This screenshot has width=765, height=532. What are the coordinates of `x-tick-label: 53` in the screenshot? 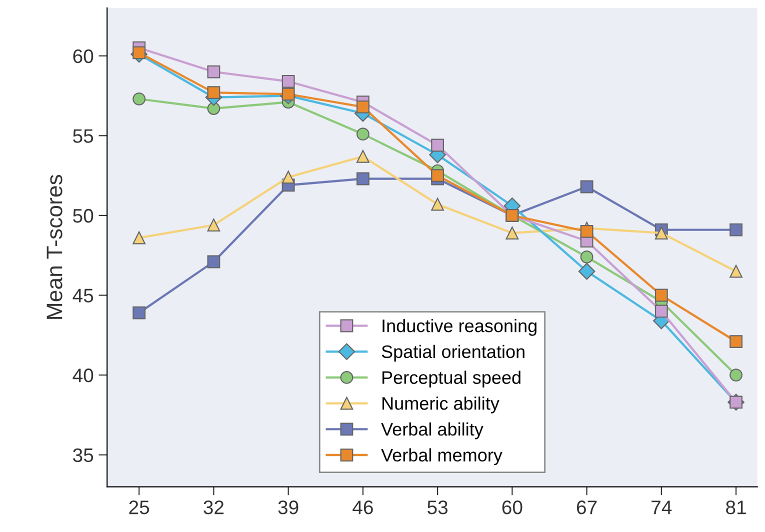 It's located at (438, 507).